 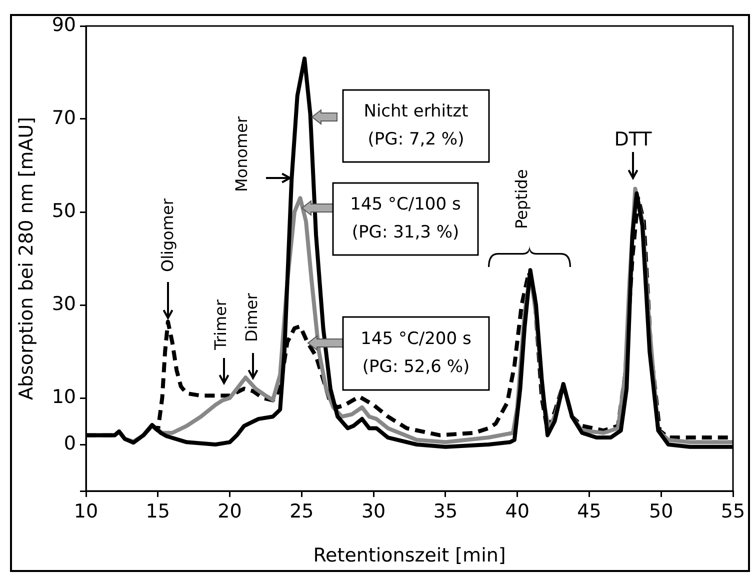 What do you see at coordinates (168, 235) in the screenshot?
I see `annotation: Oligomer` at bounding box center [168, 235].